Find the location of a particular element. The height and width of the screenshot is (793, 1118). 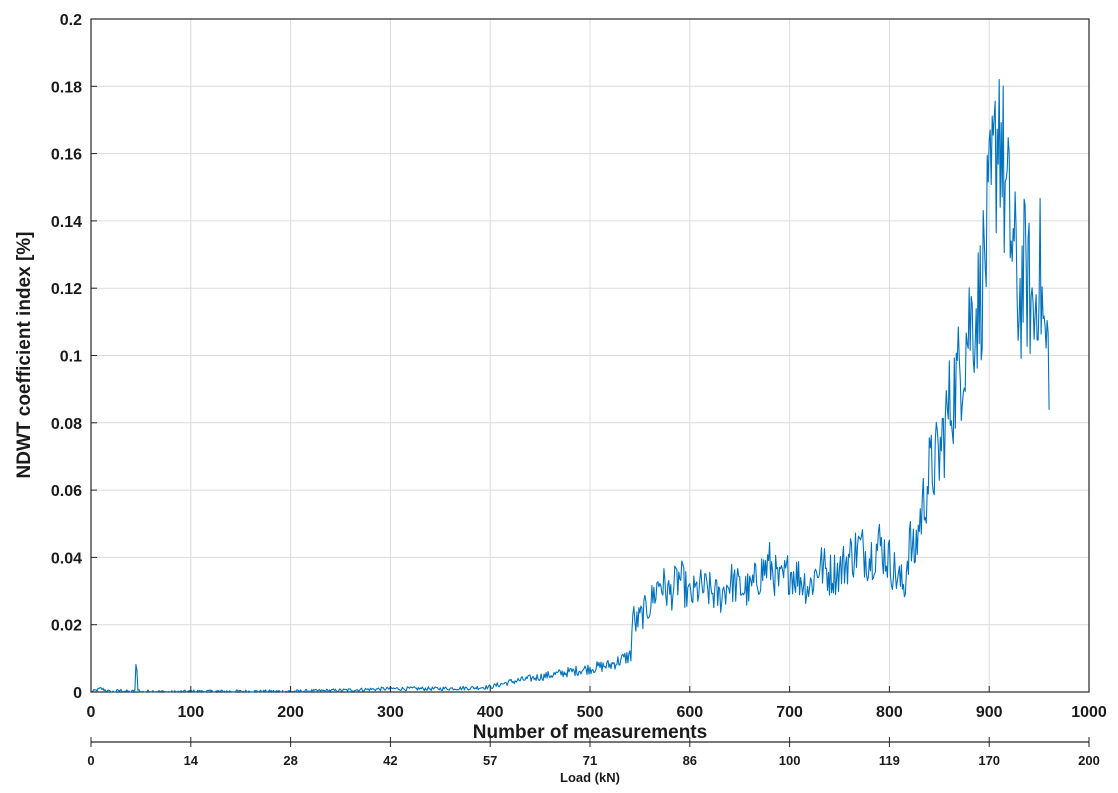

y-tick-label: 0.12 is located at coordinates (66, 289).